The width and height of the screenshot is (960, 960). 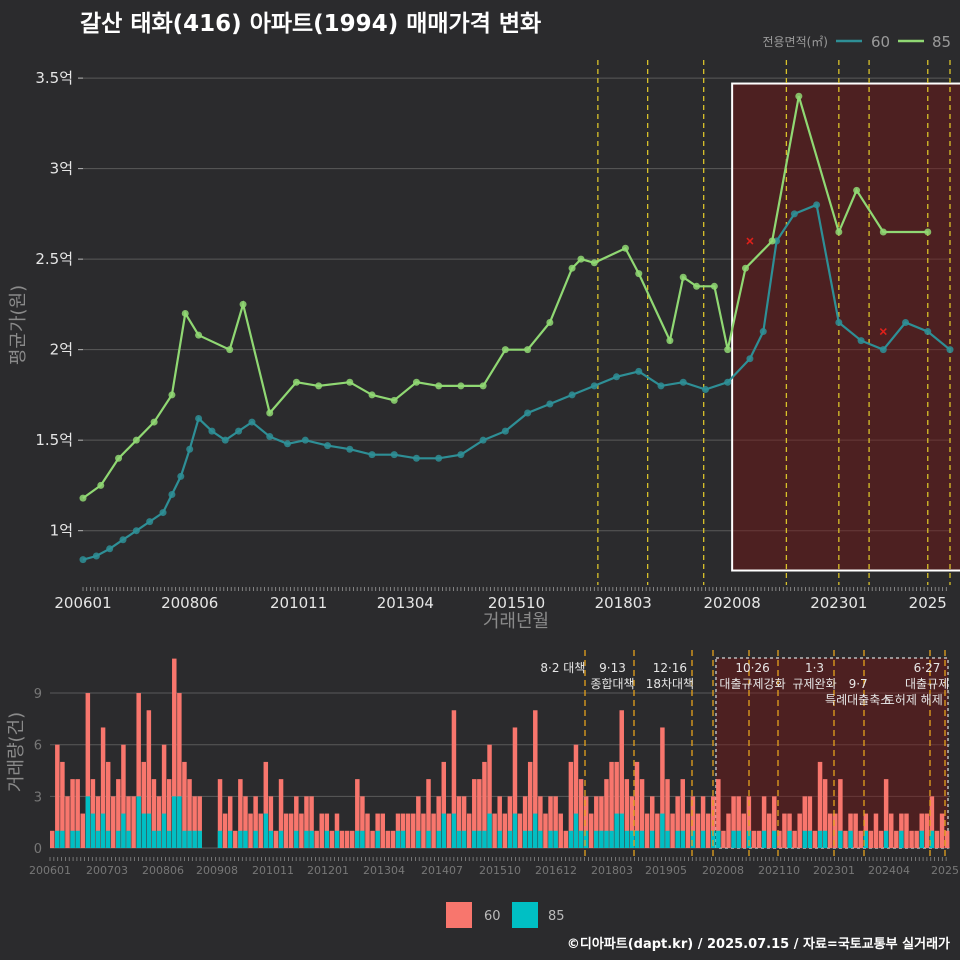 I want to click on bar-x-tick-label: 201612, so click(x=556, y=870).